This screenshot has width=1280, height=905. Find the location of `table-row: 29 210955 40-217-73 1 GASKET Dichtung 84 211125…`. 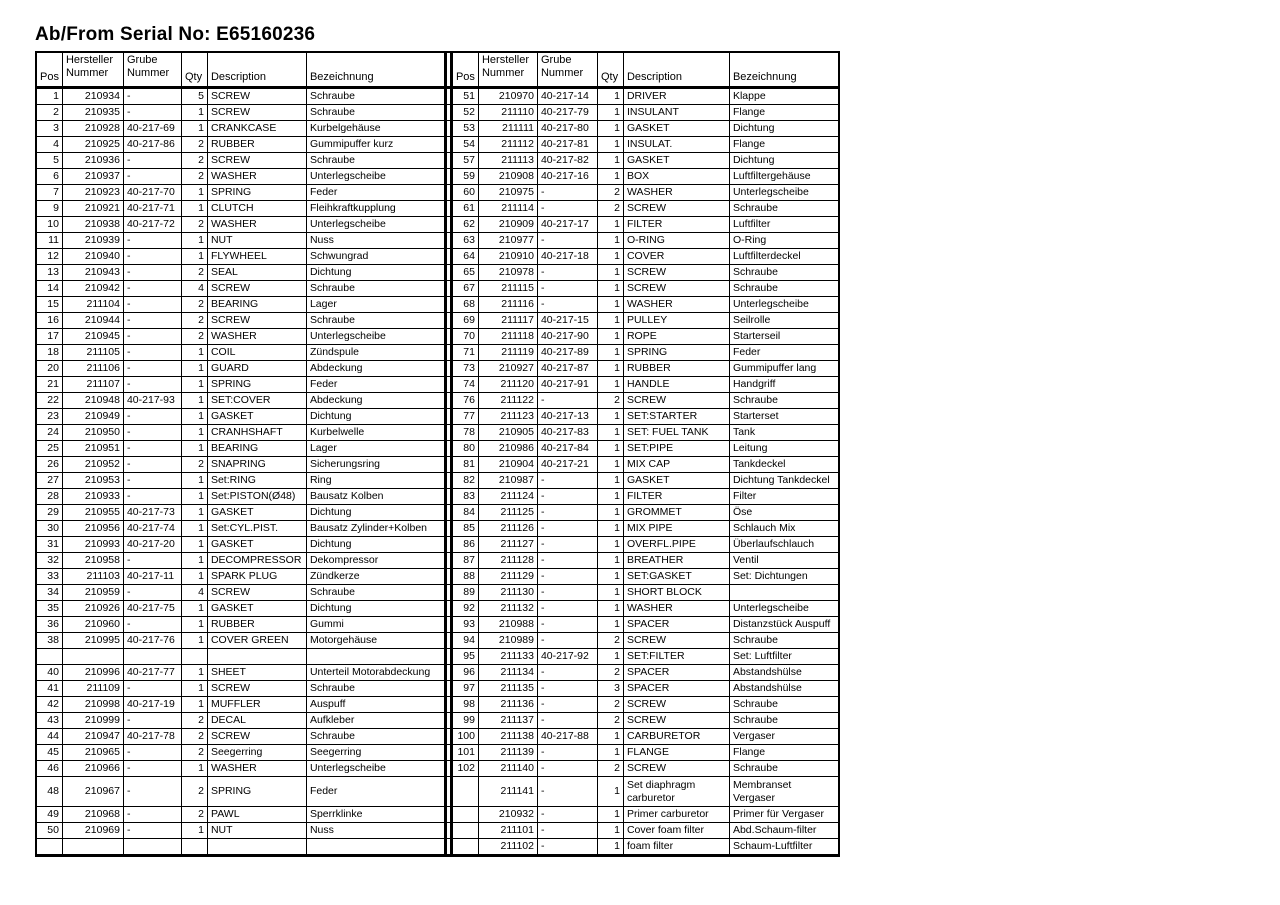

table-row: 29 210955 40-217-73 1 GASKET Dichtung 84 211125… is located at coordinates (437, 512).